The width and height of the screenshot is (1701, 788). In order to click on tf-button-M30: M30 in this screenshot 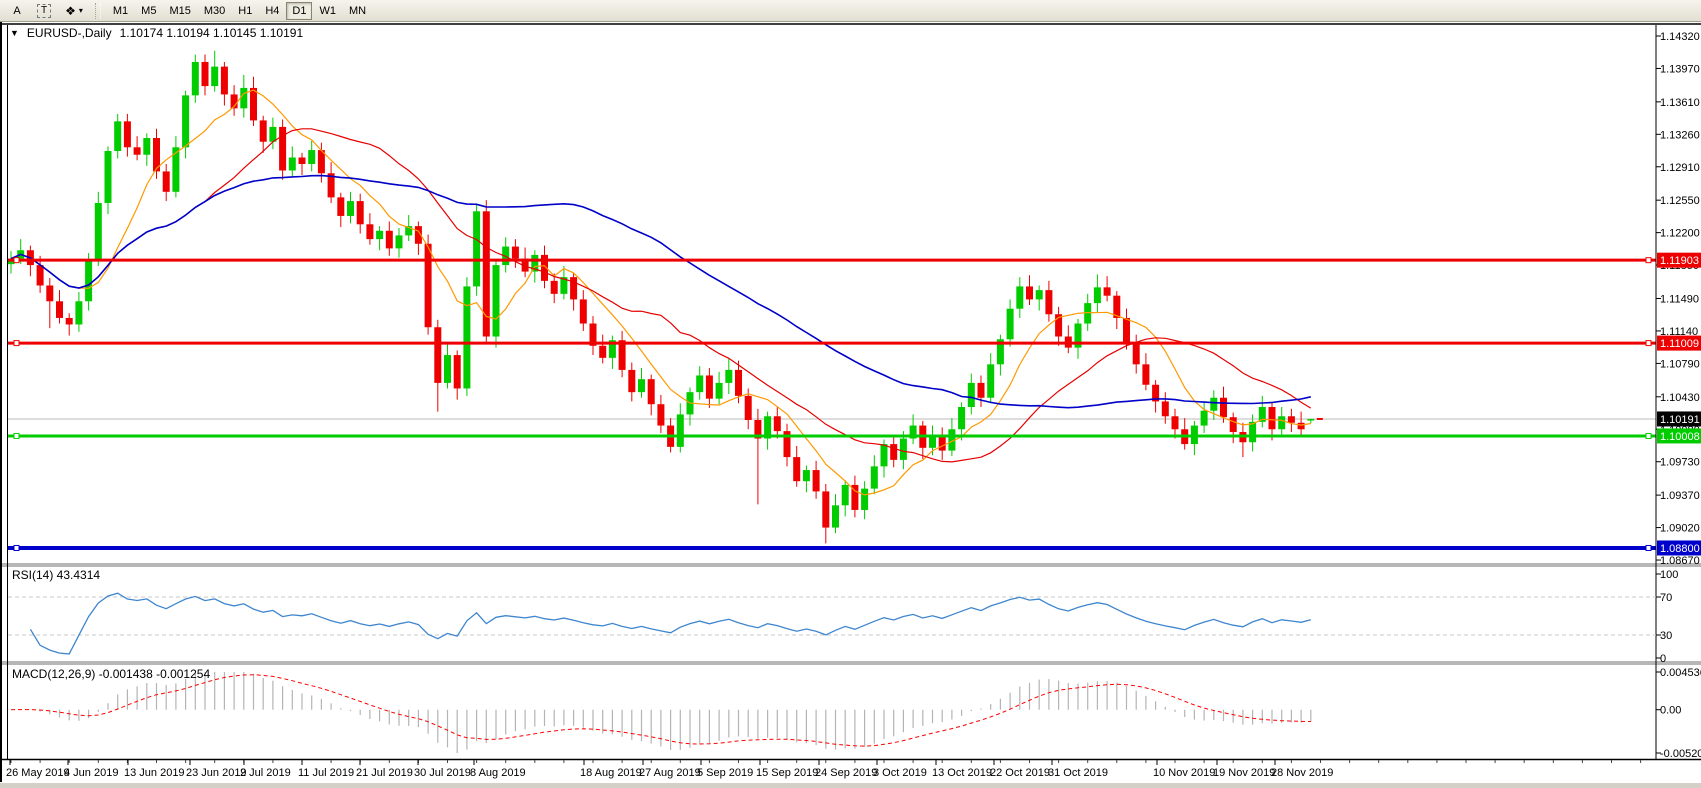, I will do `click(214, 11)`.